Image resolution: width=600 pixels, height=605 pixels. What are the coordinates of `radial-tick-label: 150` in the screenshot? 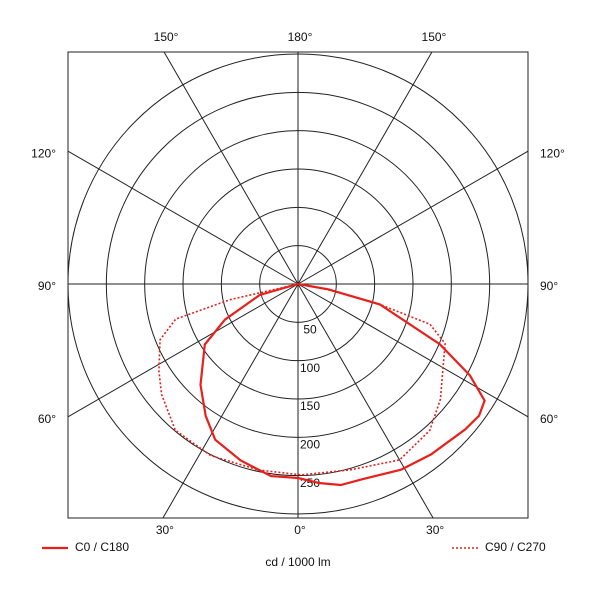 It's located at (310, 406).